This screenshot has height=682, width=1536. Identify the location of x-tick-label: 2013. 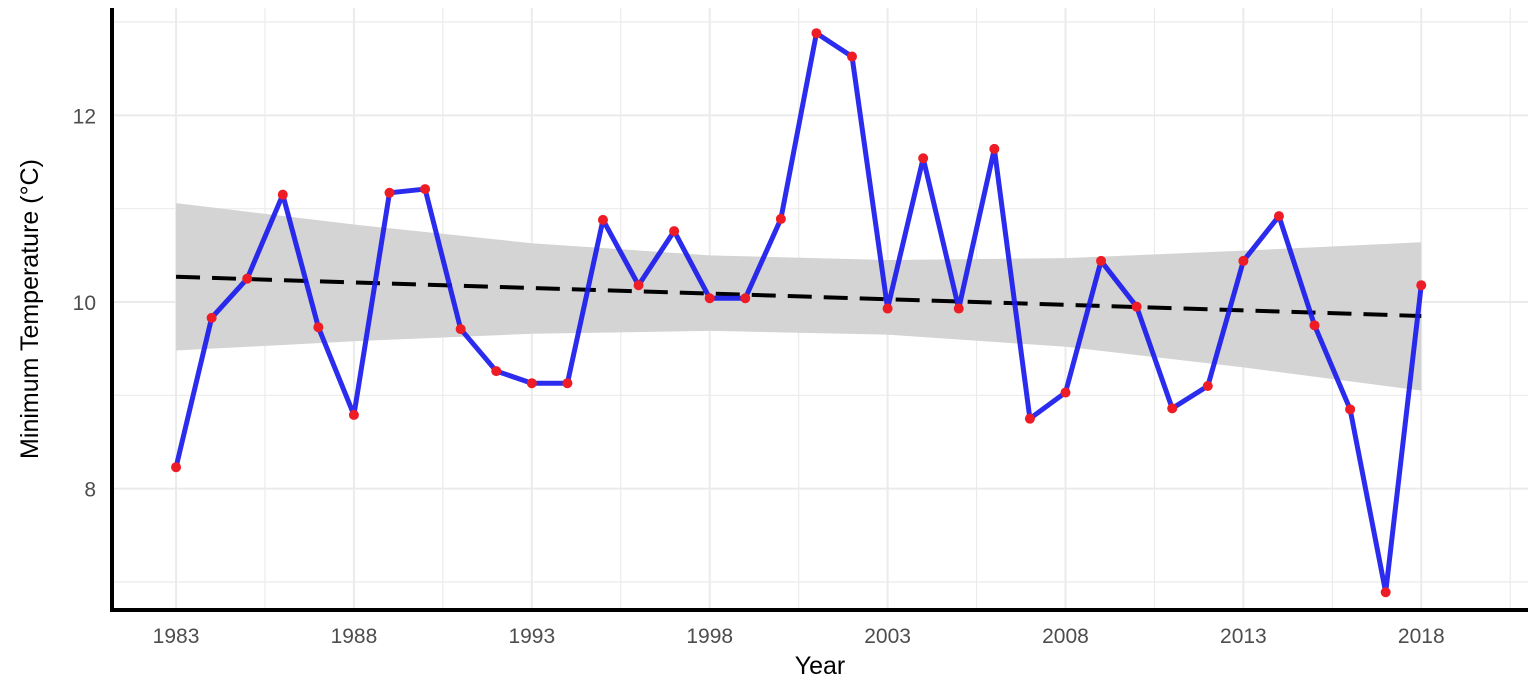
(1243, 636).